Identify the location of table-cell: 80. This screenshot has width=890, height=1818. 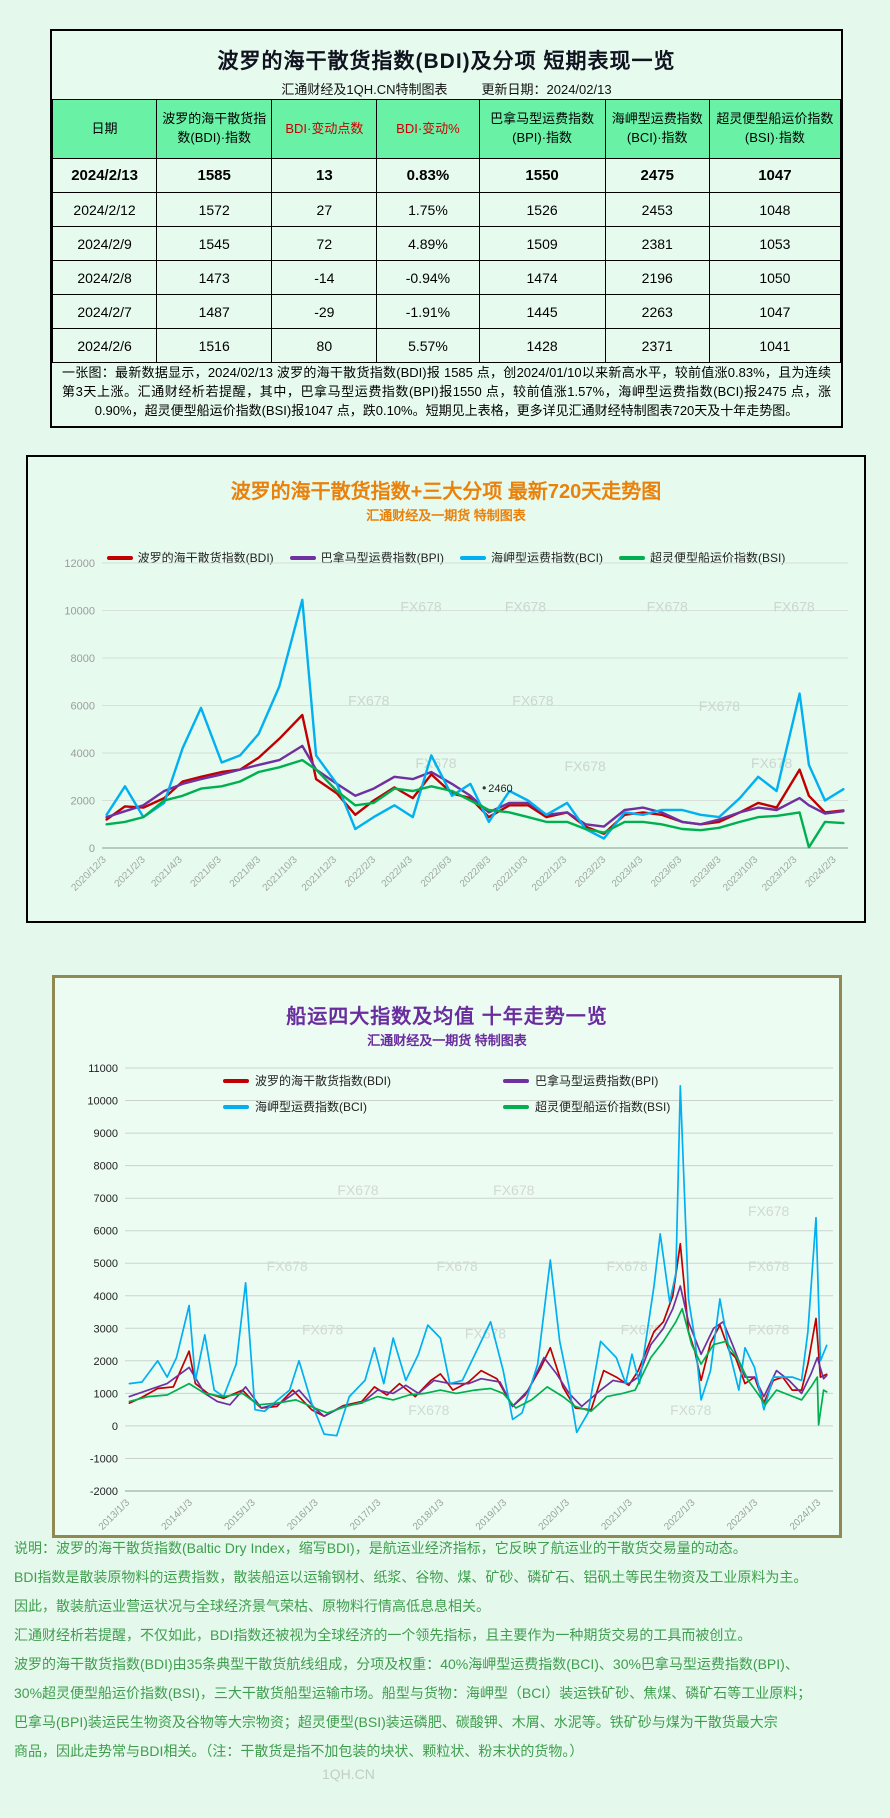
(324, 345).